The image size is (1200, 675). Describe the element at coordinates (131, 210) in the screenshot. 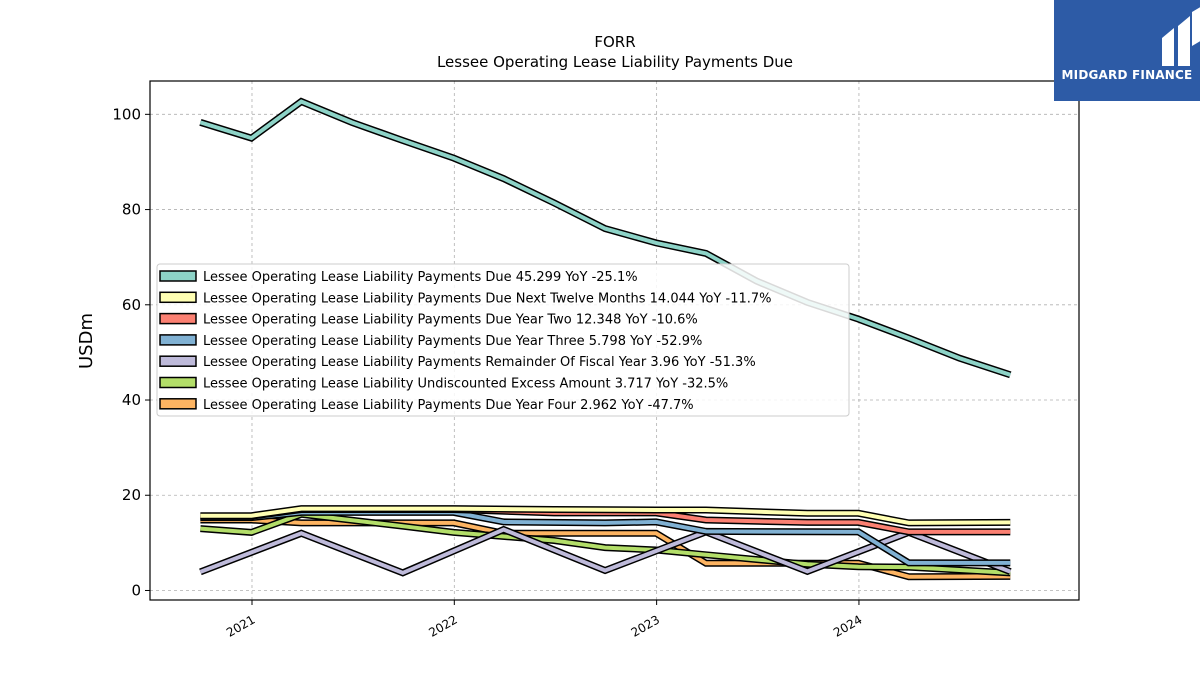

I see `y-tick-label: 80` at that location.